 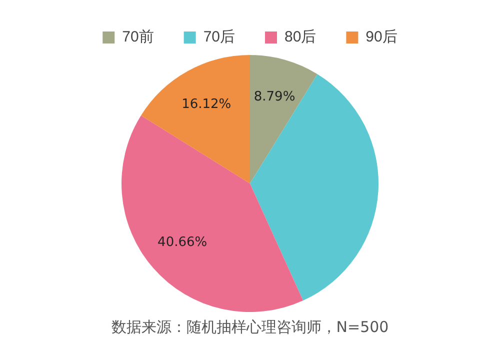 What do you see at coordinates (300, 37) in the screenshot?
I see `legend-label: 80后` at bounding box center [300, 37].